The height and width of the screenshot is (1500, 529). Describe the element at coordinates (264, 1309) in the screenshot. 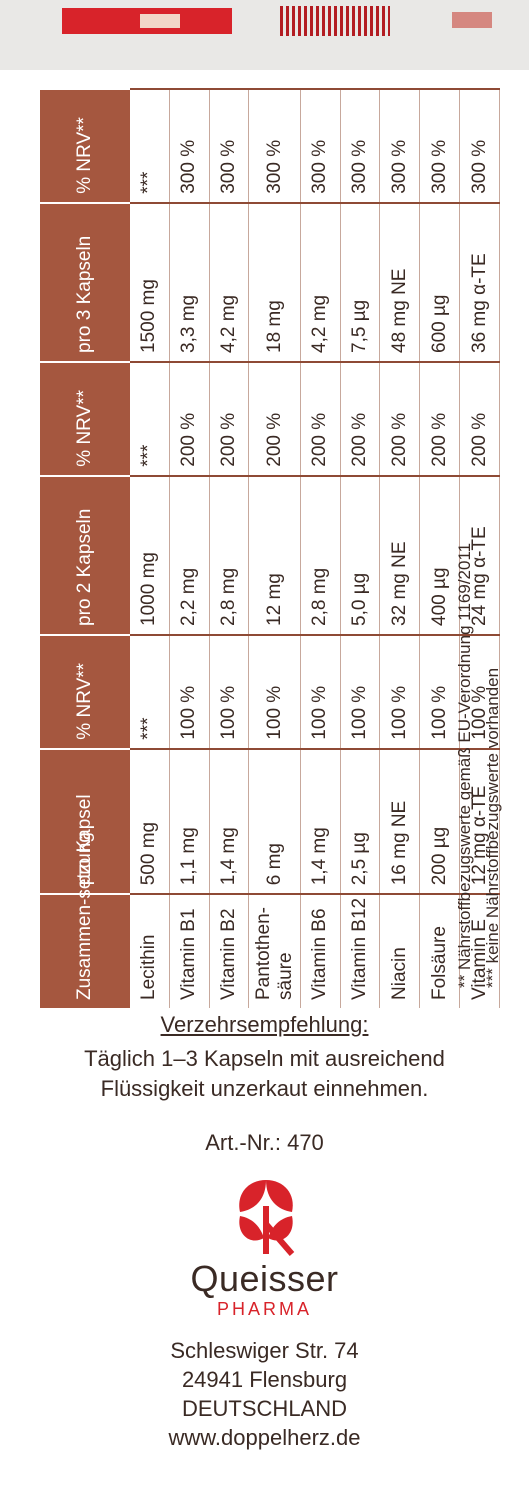

I see `brand-sub: PHARMA` at that location.